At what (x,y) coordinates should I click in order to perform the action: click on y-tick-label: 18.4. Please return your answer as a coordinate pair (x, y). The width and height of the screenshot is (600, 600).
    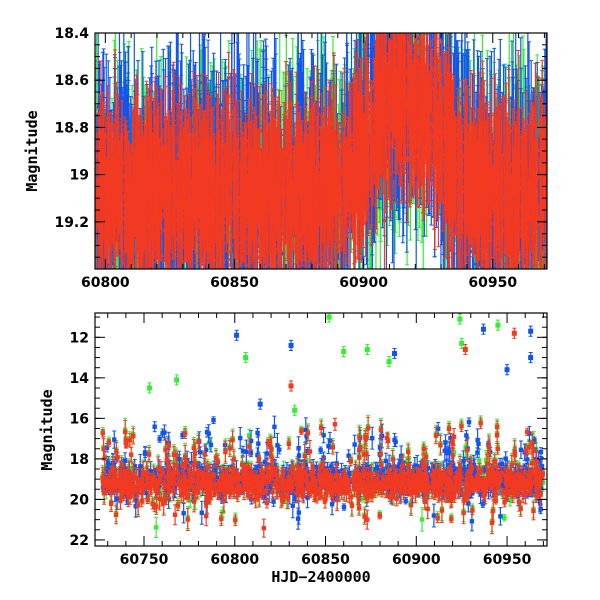
    Looking at the image, I should click on (71, 34).